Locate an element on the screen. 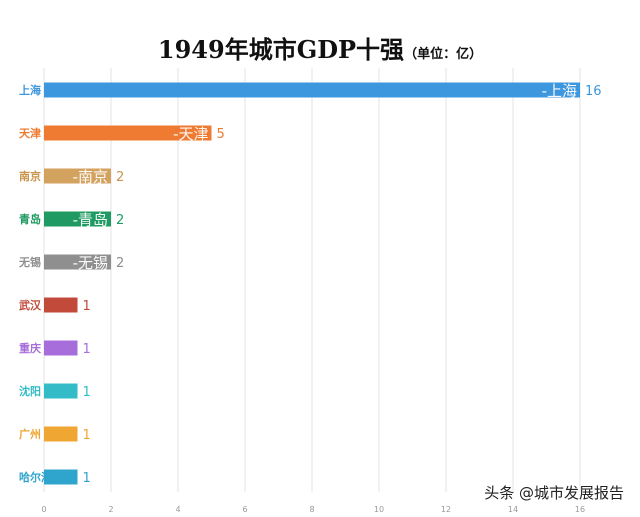 The height and width of the screenshot is (517, 640). chart-title: 1949年城市GDP十强（单位：亿） is located at coordinates (320, 47).